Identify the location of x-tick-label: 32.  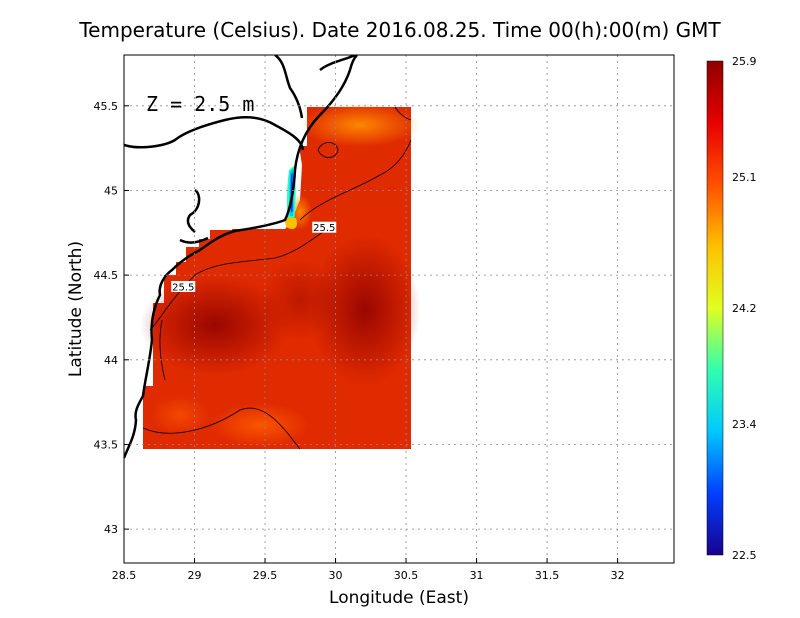
(618, 575).